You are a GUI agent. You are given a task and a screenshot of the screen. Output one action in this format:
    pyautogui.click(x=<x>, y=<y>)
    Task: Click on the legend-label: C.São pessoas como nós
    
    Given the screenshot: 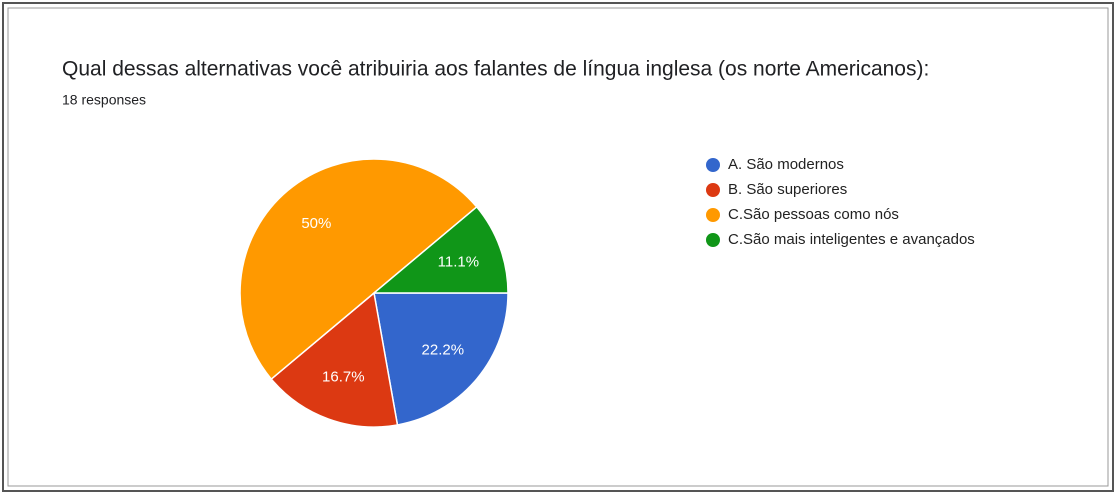 What is the action you would take?
    pyautogui.click(x=813, y=214)
    